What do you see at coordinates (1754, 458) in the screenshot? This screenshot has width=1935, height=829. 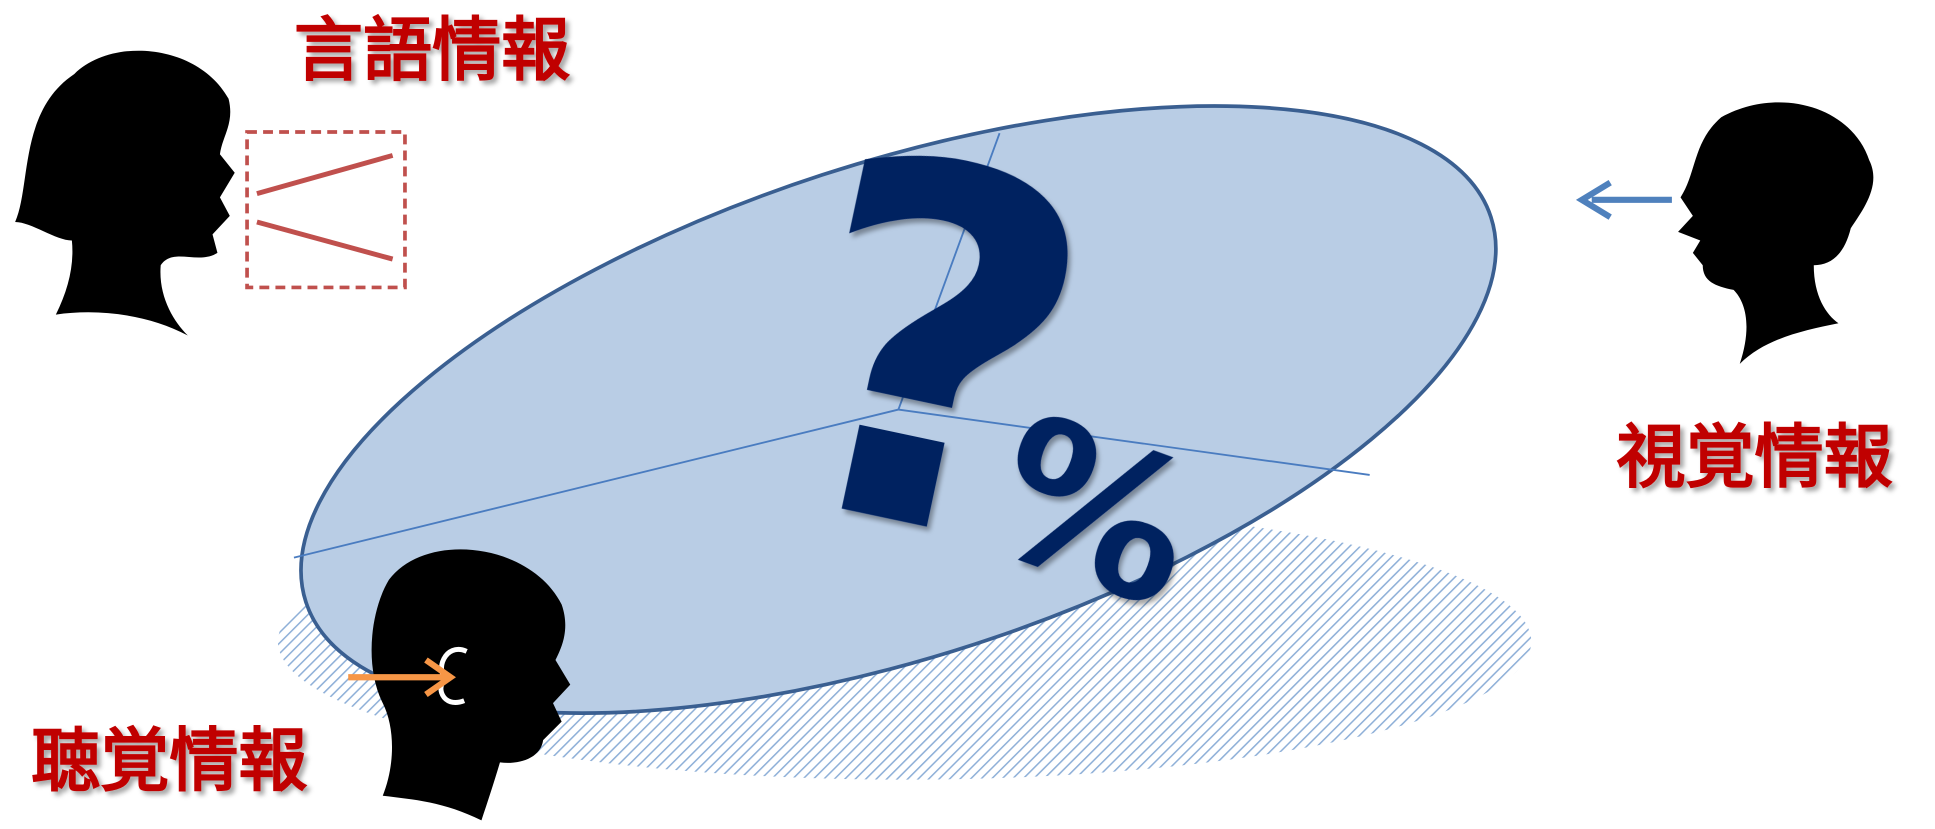 I see `visual-label: 視覚情報` at bounding box center [1754, 458].